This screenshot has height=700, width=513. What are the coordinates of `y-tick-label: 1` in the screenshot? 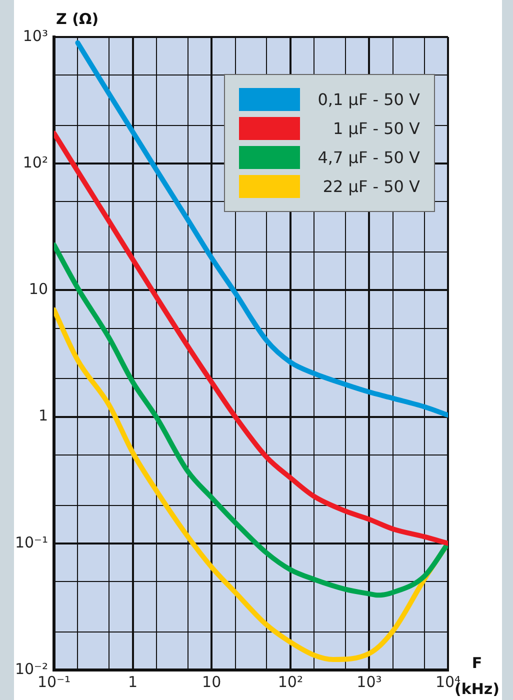 It's located at (43, 415).